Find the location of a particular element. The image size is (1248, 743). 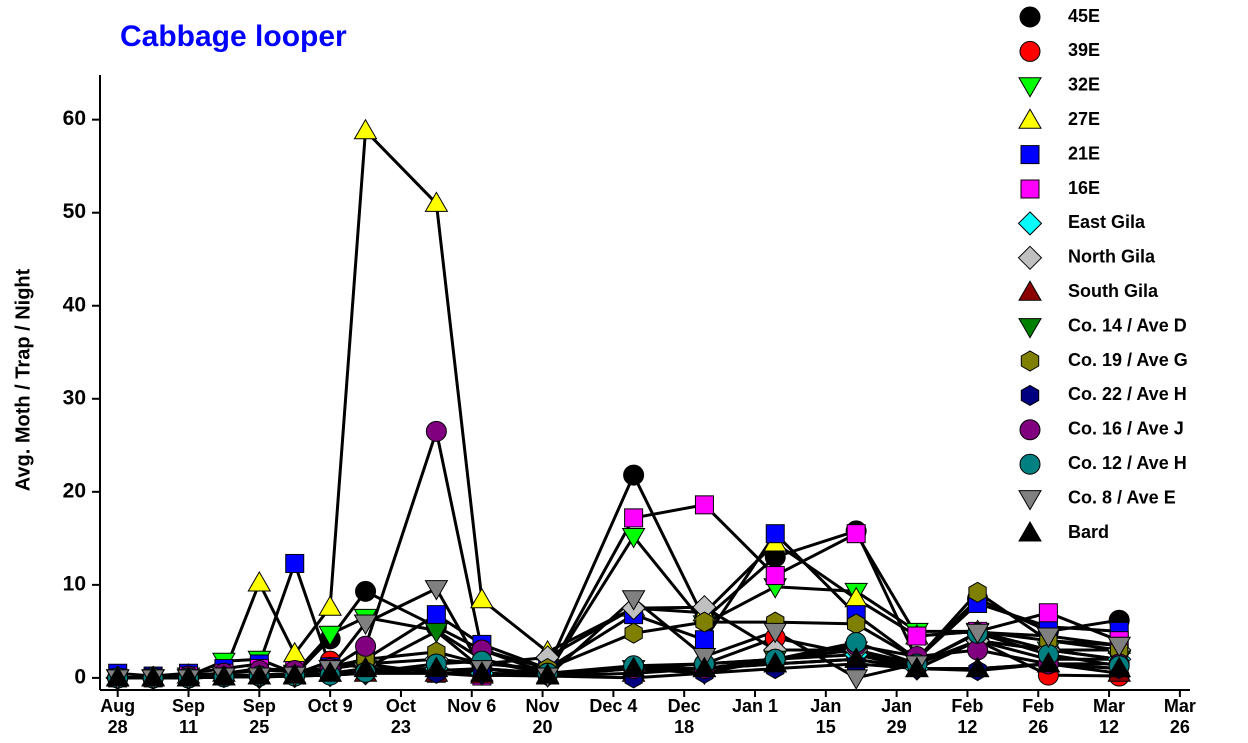

y-tick-label: 20 is located at coordinates (74, 490).